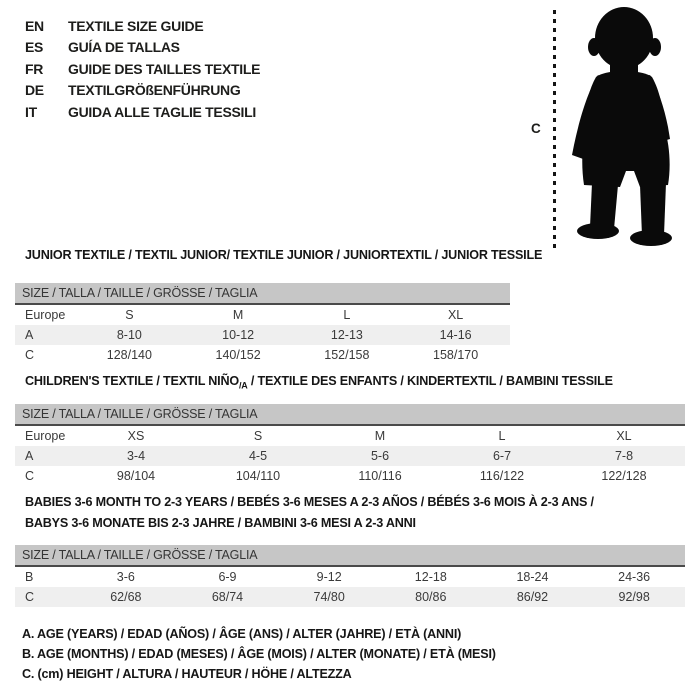 The image size is (700, 700). I want to click on cell: 10-12, so click(238, 335).